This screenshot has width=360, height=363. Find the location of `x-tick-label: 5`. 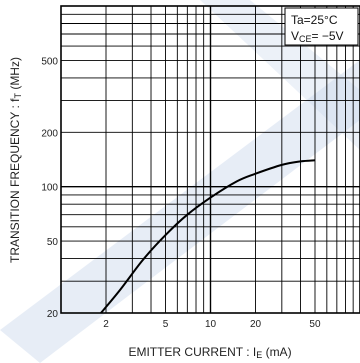

x-tick-label: 5 is located at coordinates (166, 324).